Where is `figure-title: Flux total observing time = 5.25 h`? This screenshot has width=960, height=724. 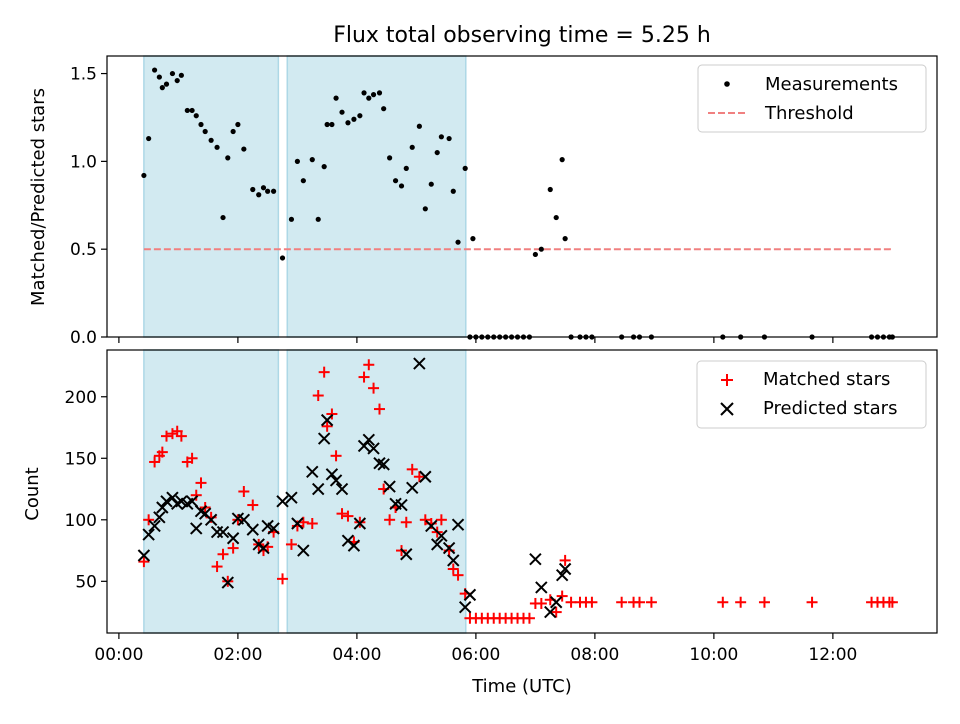
figure-title: Flux total observing time = 5.25 h is located at coordinates (522, 35).